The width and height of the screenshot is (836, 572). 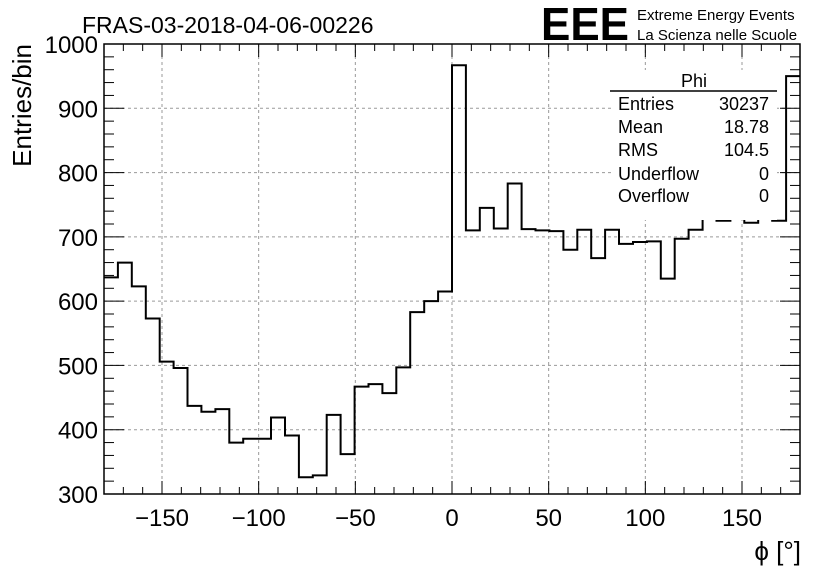 I want to click on y-tick-label: 900, so click(x=78, y=109).